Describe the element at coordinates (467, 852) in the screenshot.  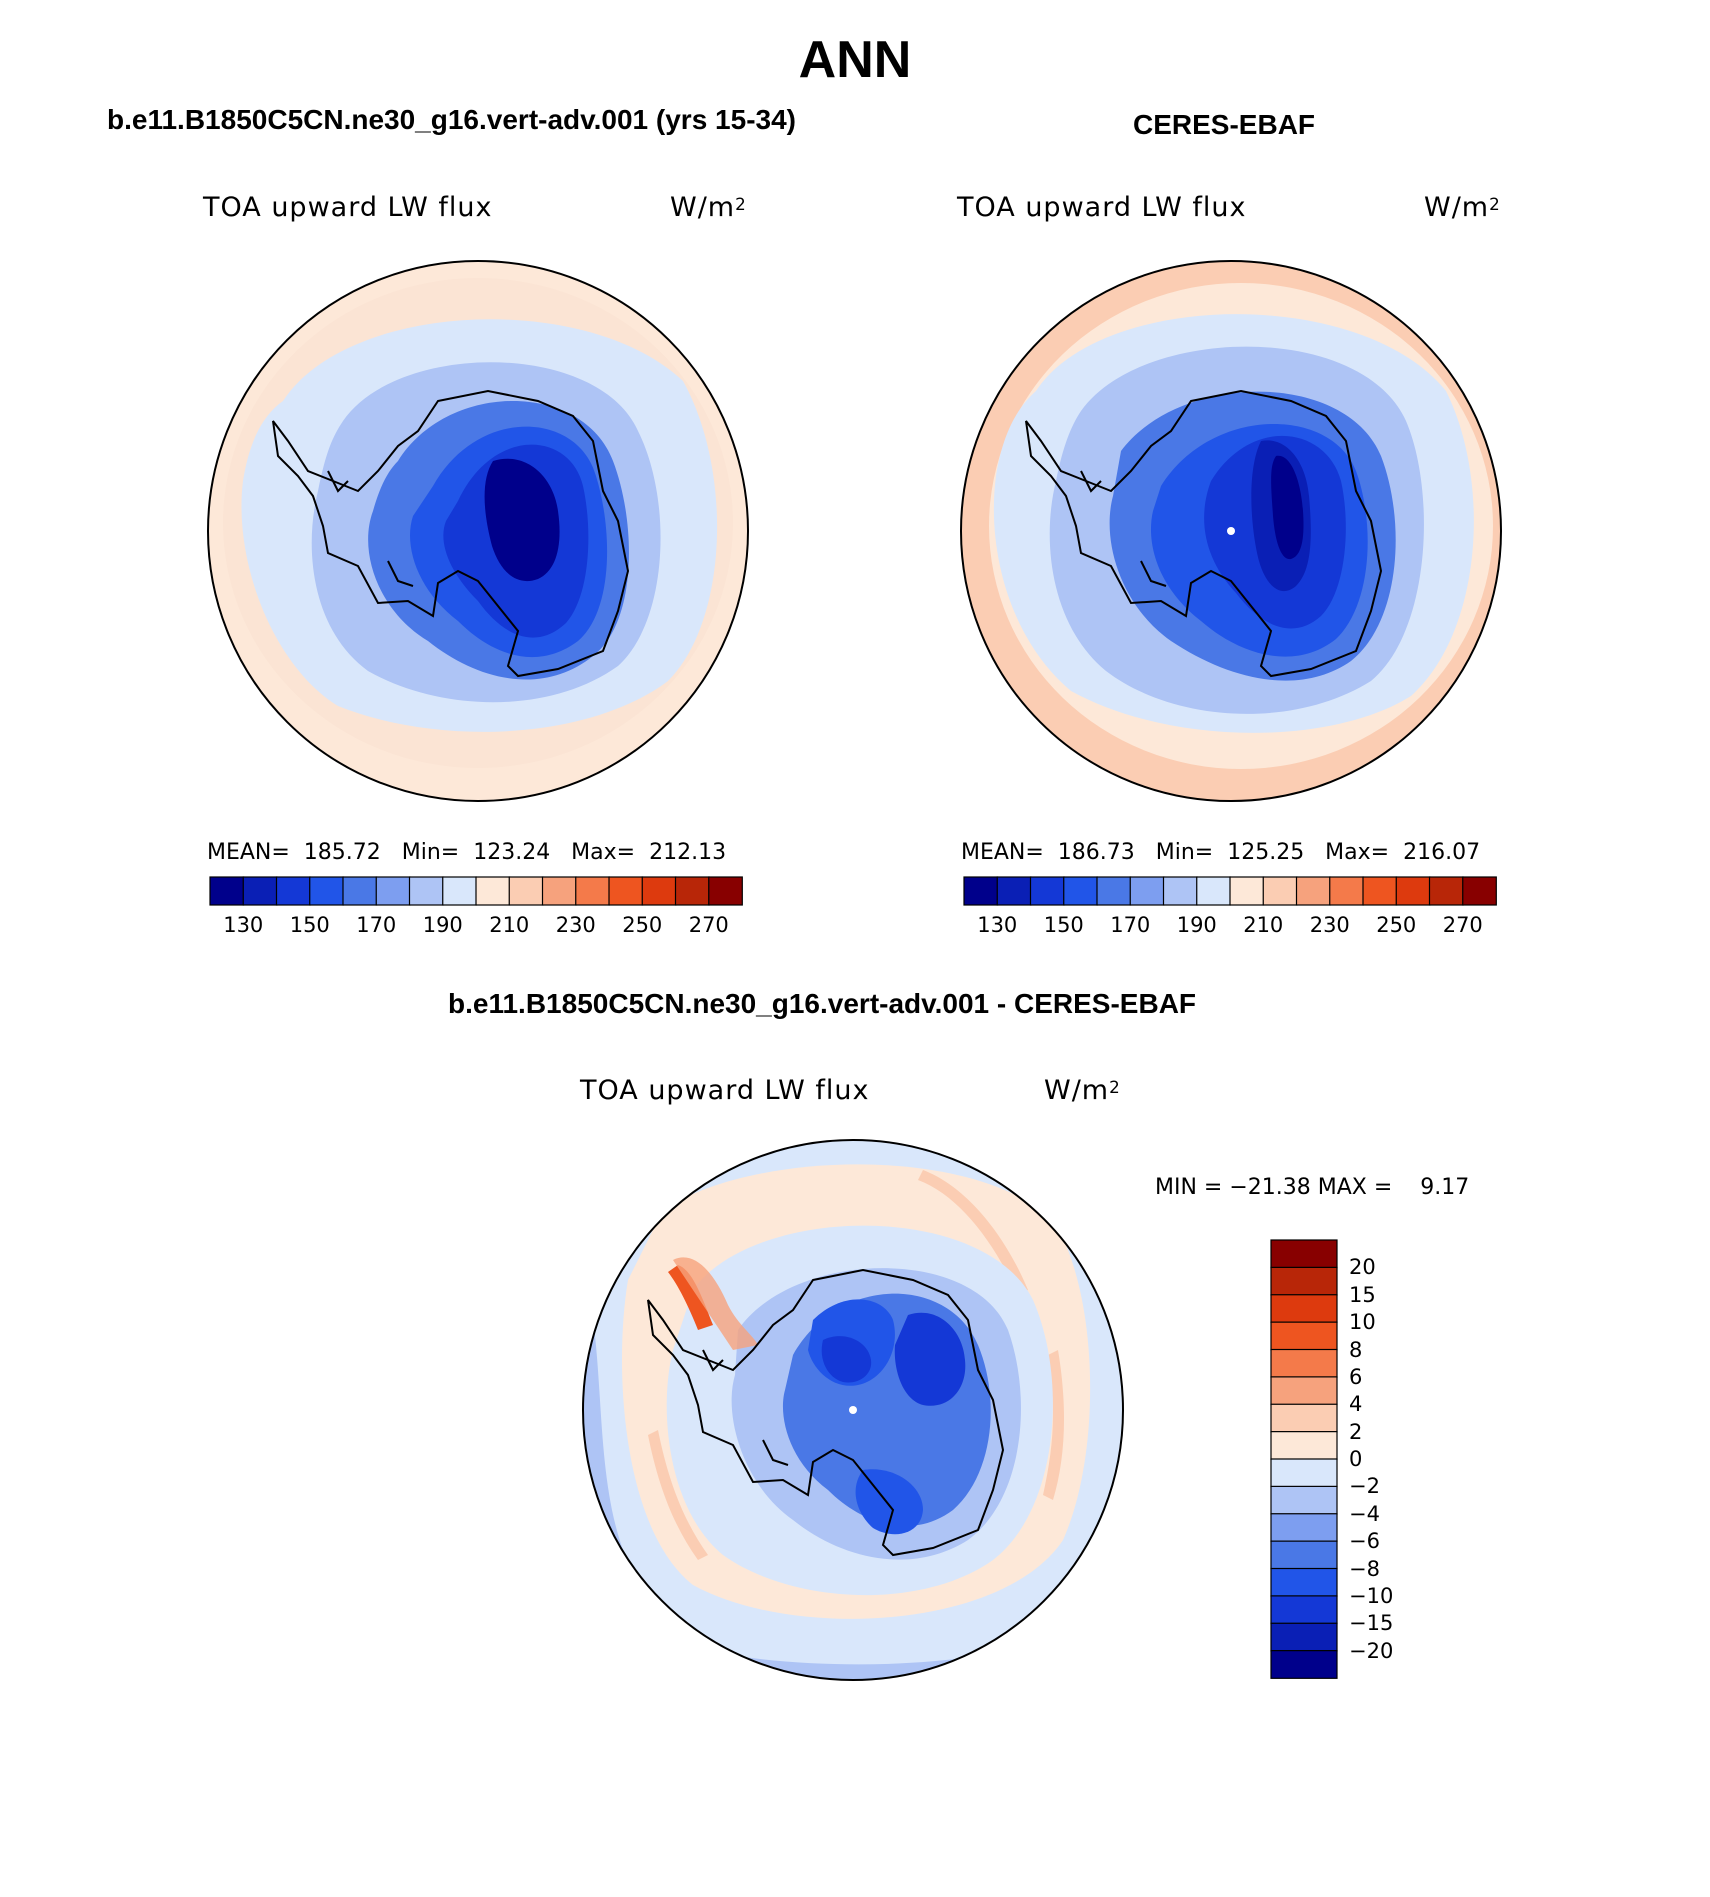
I see `panel-1-stats: MEAN= 185.72 Min= 123.24 Max= 212.13` at that location.